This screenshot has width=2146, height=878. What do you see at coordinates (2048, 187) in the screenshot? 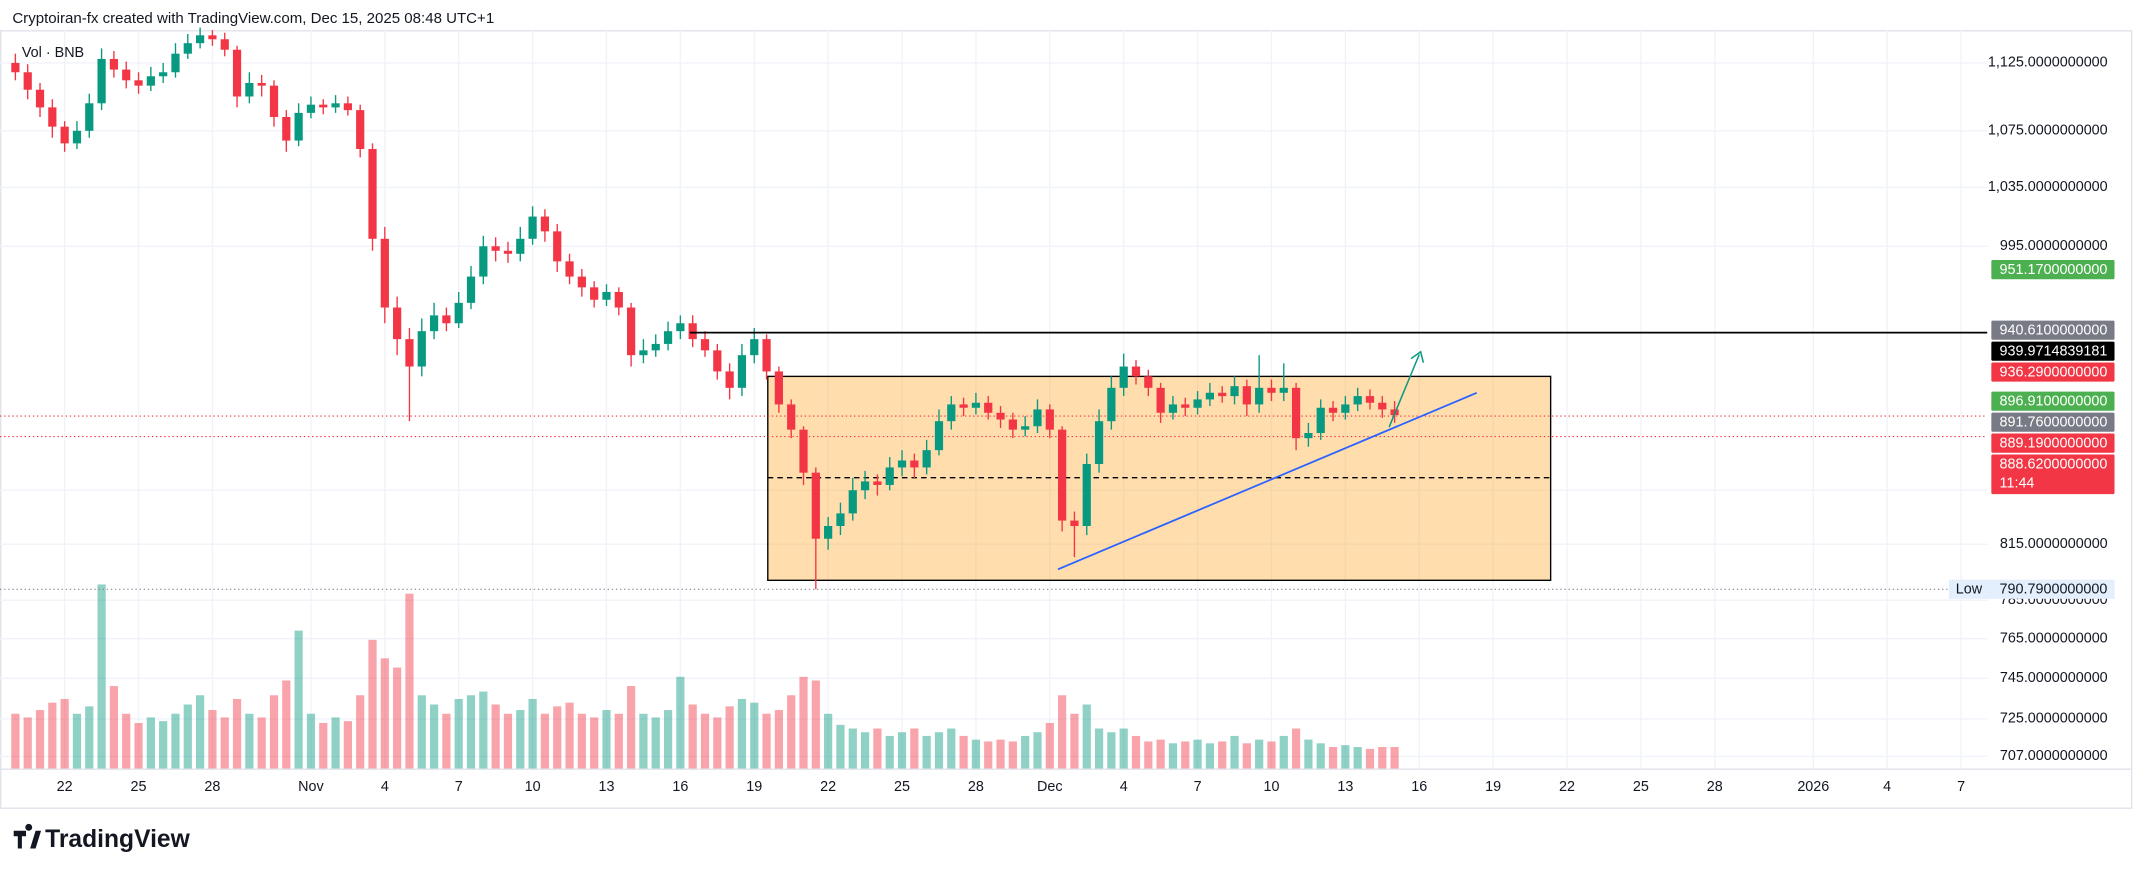
I see `y-tick-label: 1,035.0000000000` at bounding box center [2048, 187].